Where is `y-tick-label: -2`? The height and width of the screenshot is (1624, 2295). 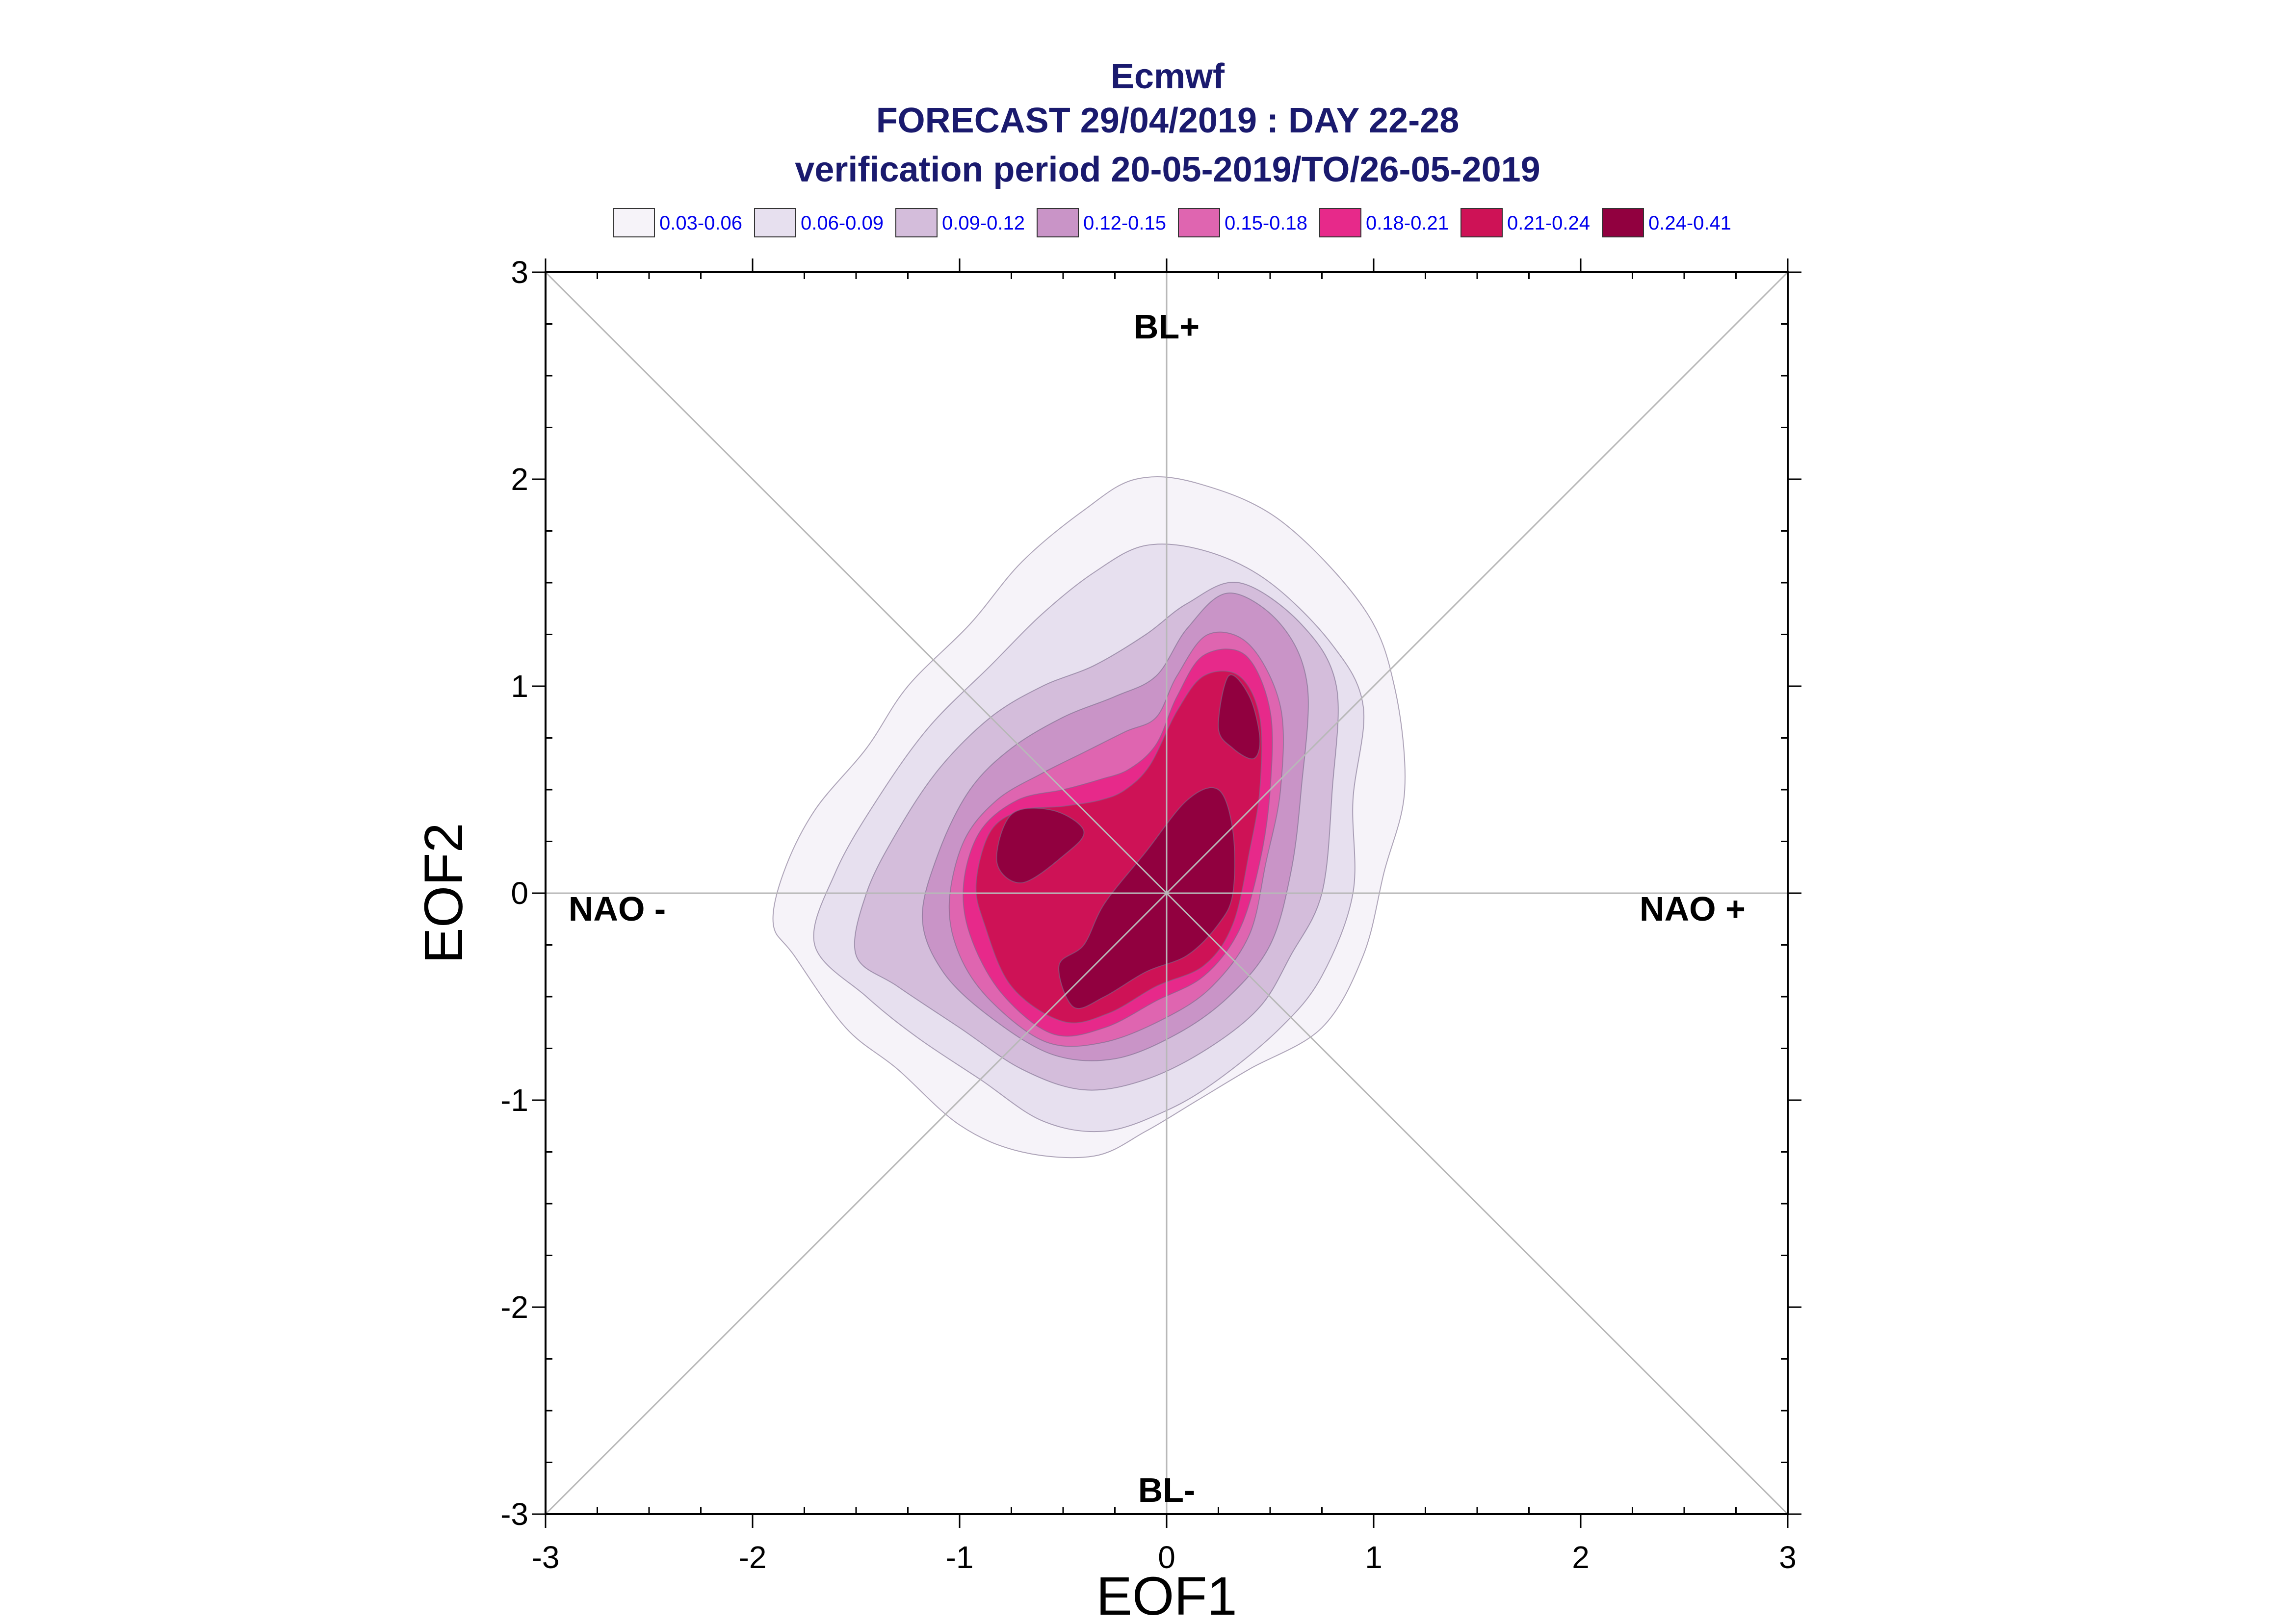 y-tick-label: -2 is located at coordinates (514, 1307).